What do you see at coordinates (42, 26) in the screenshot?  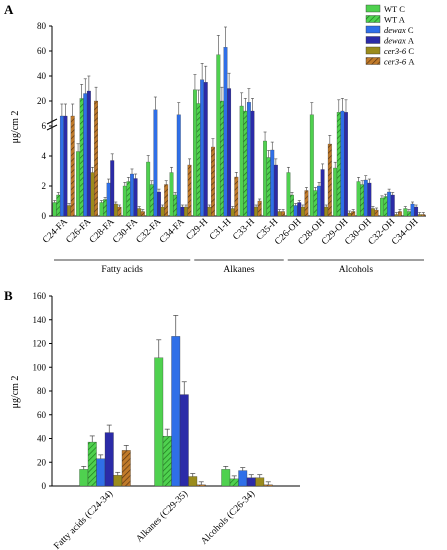 I see `panel-a-y-tick-label: 80` at bounding box center [42, 26].